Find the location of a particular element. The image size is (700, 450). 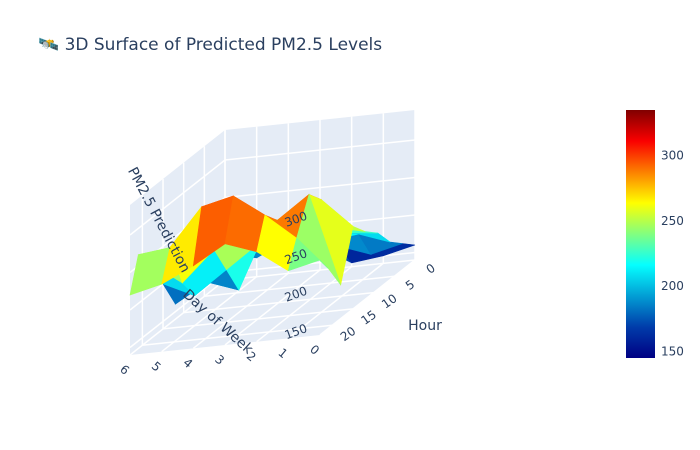

colorbar-tick-label: 250 is located at coordinates (672, 221).